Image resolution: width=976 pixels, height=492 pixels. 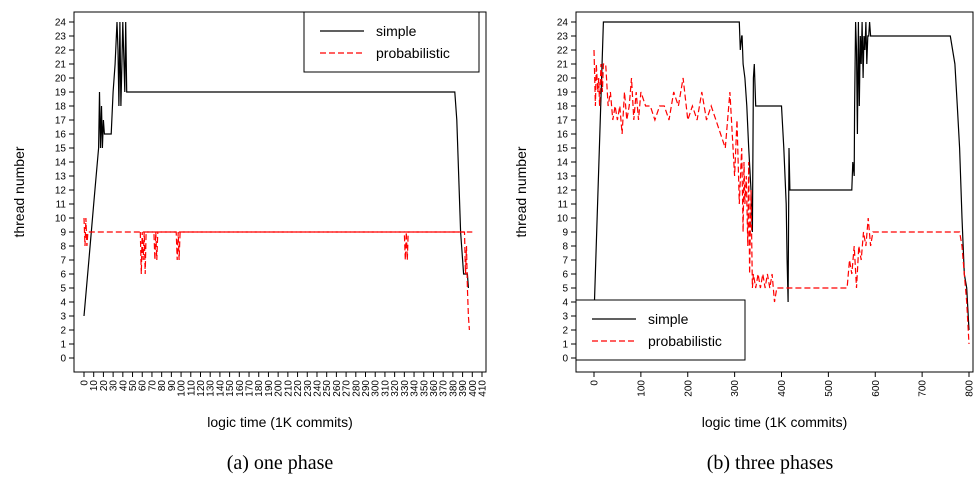 What do you see at coordinates (123, 386) in the screenshot?
I see `x-tick-label: 40` at bounding box center [123, 386].